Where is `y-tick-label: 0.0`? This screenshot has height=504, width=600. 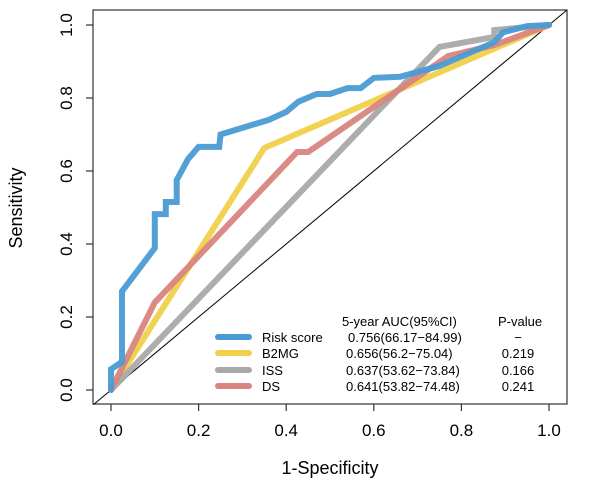
y-tick-label: 0.0 is located at coordinates (66, 390).